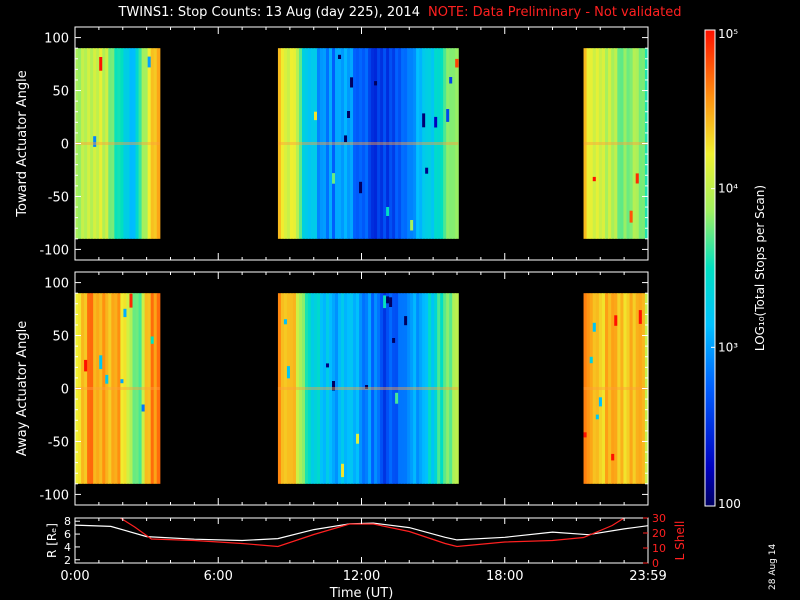  What do you see at coordinates (659, 548) in the screenshot?
I see `l-shell-tick-label: 10` at bounding box center [659, 548].